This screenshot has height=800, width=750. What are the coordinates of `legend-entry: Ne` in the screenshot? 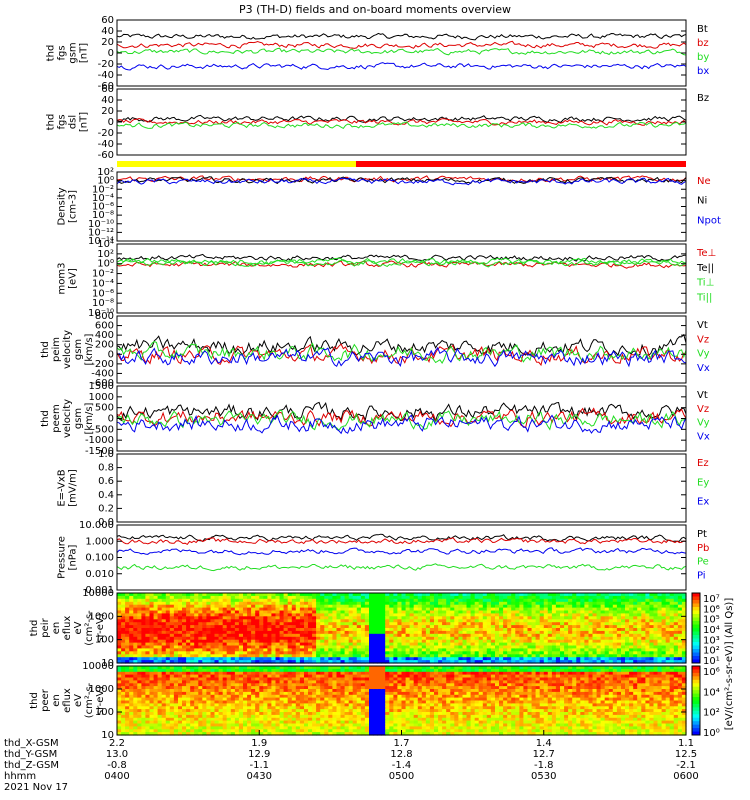 It's located at (704, 181).